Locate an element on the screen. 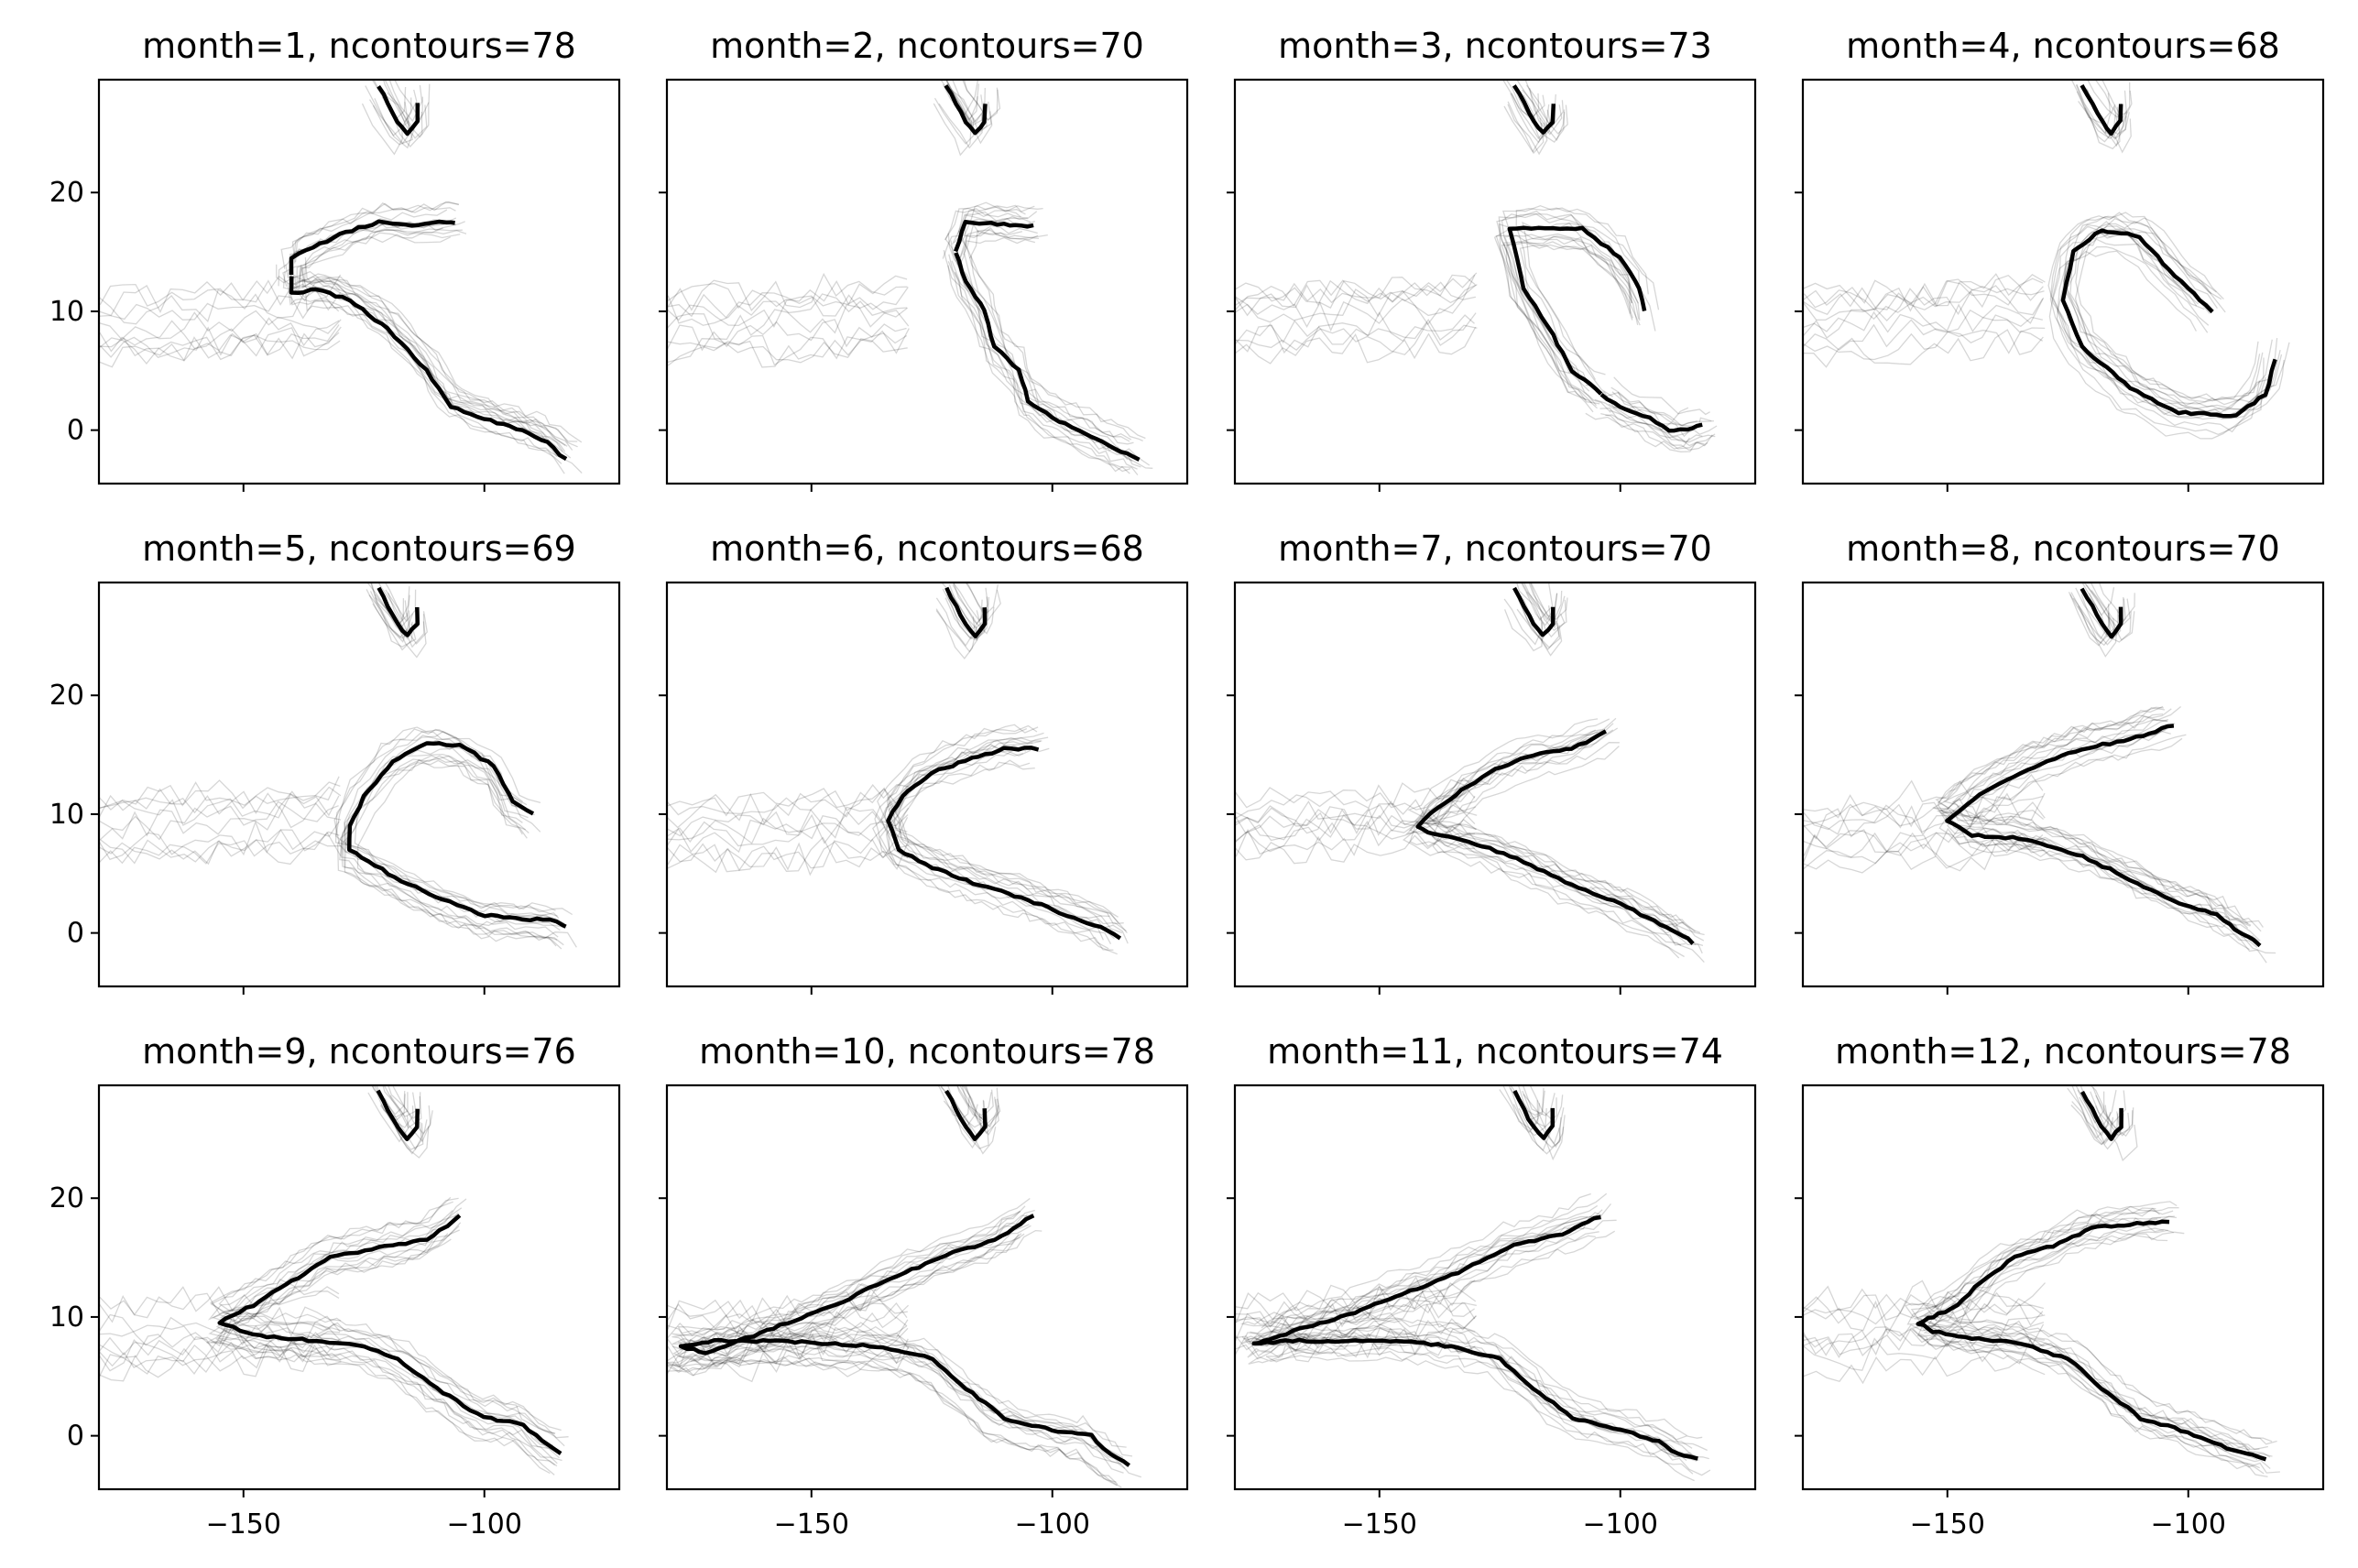  panel-month-2: month=2, ncontours=70 is located at coordinates (924, 259).